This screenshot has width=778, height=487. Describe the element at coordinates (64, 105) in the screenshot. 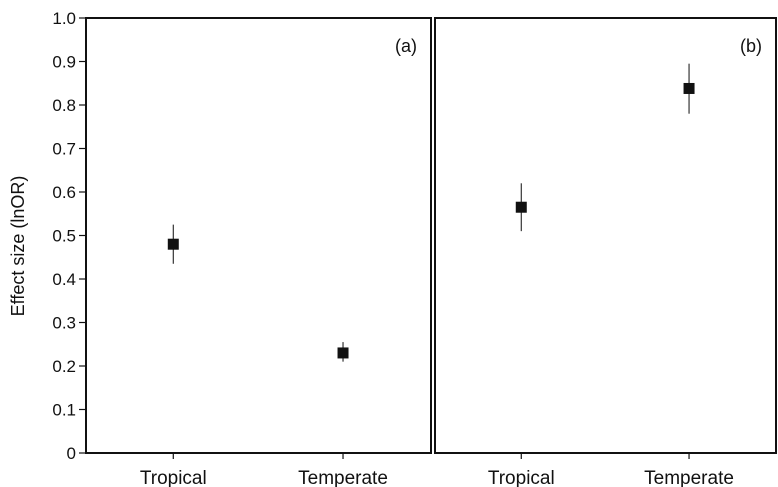

I see `y-tick-label: 0.8` at that location.